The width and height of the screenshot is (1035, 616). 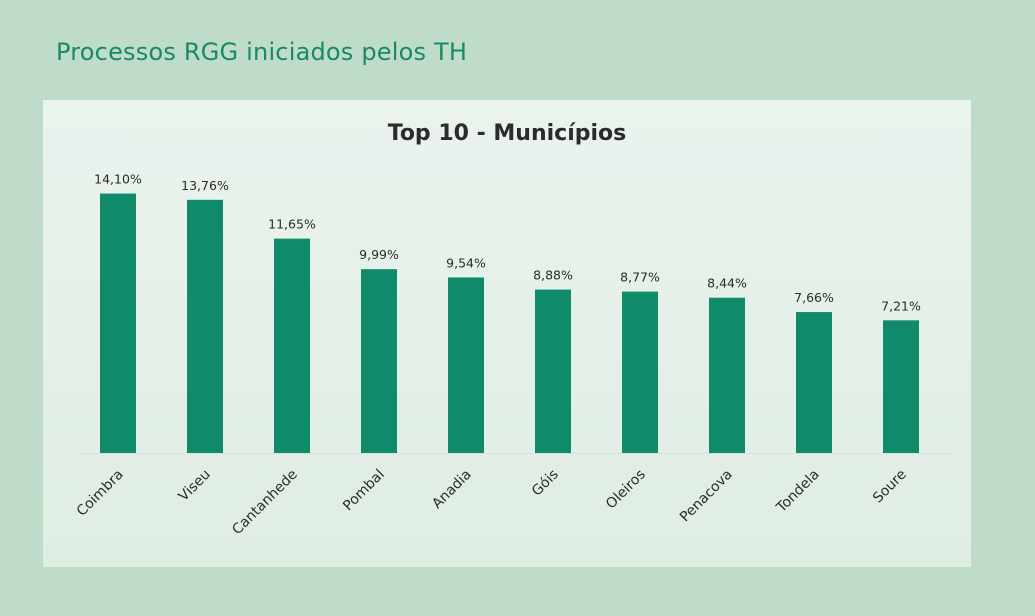 What do you see at coordinates (466, 365) in the screenshot?
I see `bar-anadia` at bounding box center [466, 365].